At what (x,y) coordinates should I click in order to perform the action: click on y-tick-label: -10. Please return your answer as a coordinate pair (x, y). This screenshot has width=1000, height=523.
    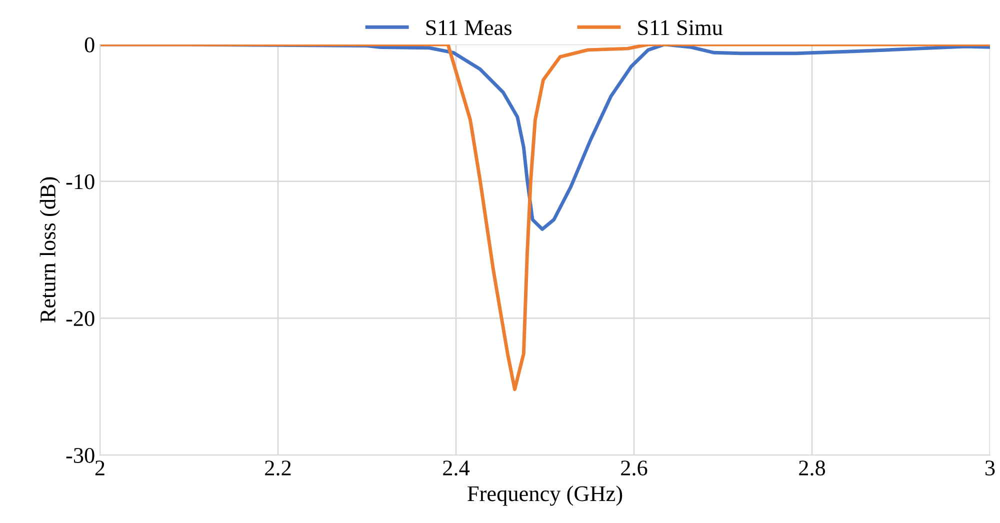
    Looking at the image, I should click on (80, 182).